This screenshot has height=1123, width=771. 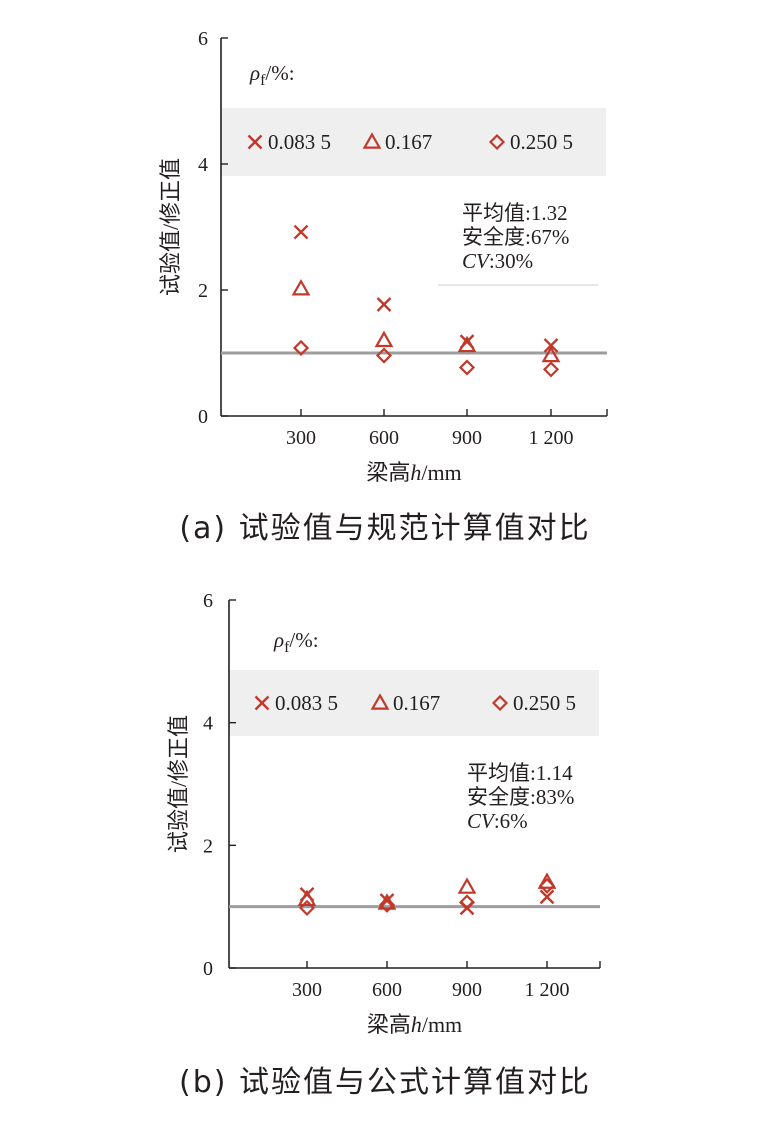 What do you see at coordinates (497, 261) in the screenshot?
I see `stats-line: CV:30%` at bounding box center [497, 261].